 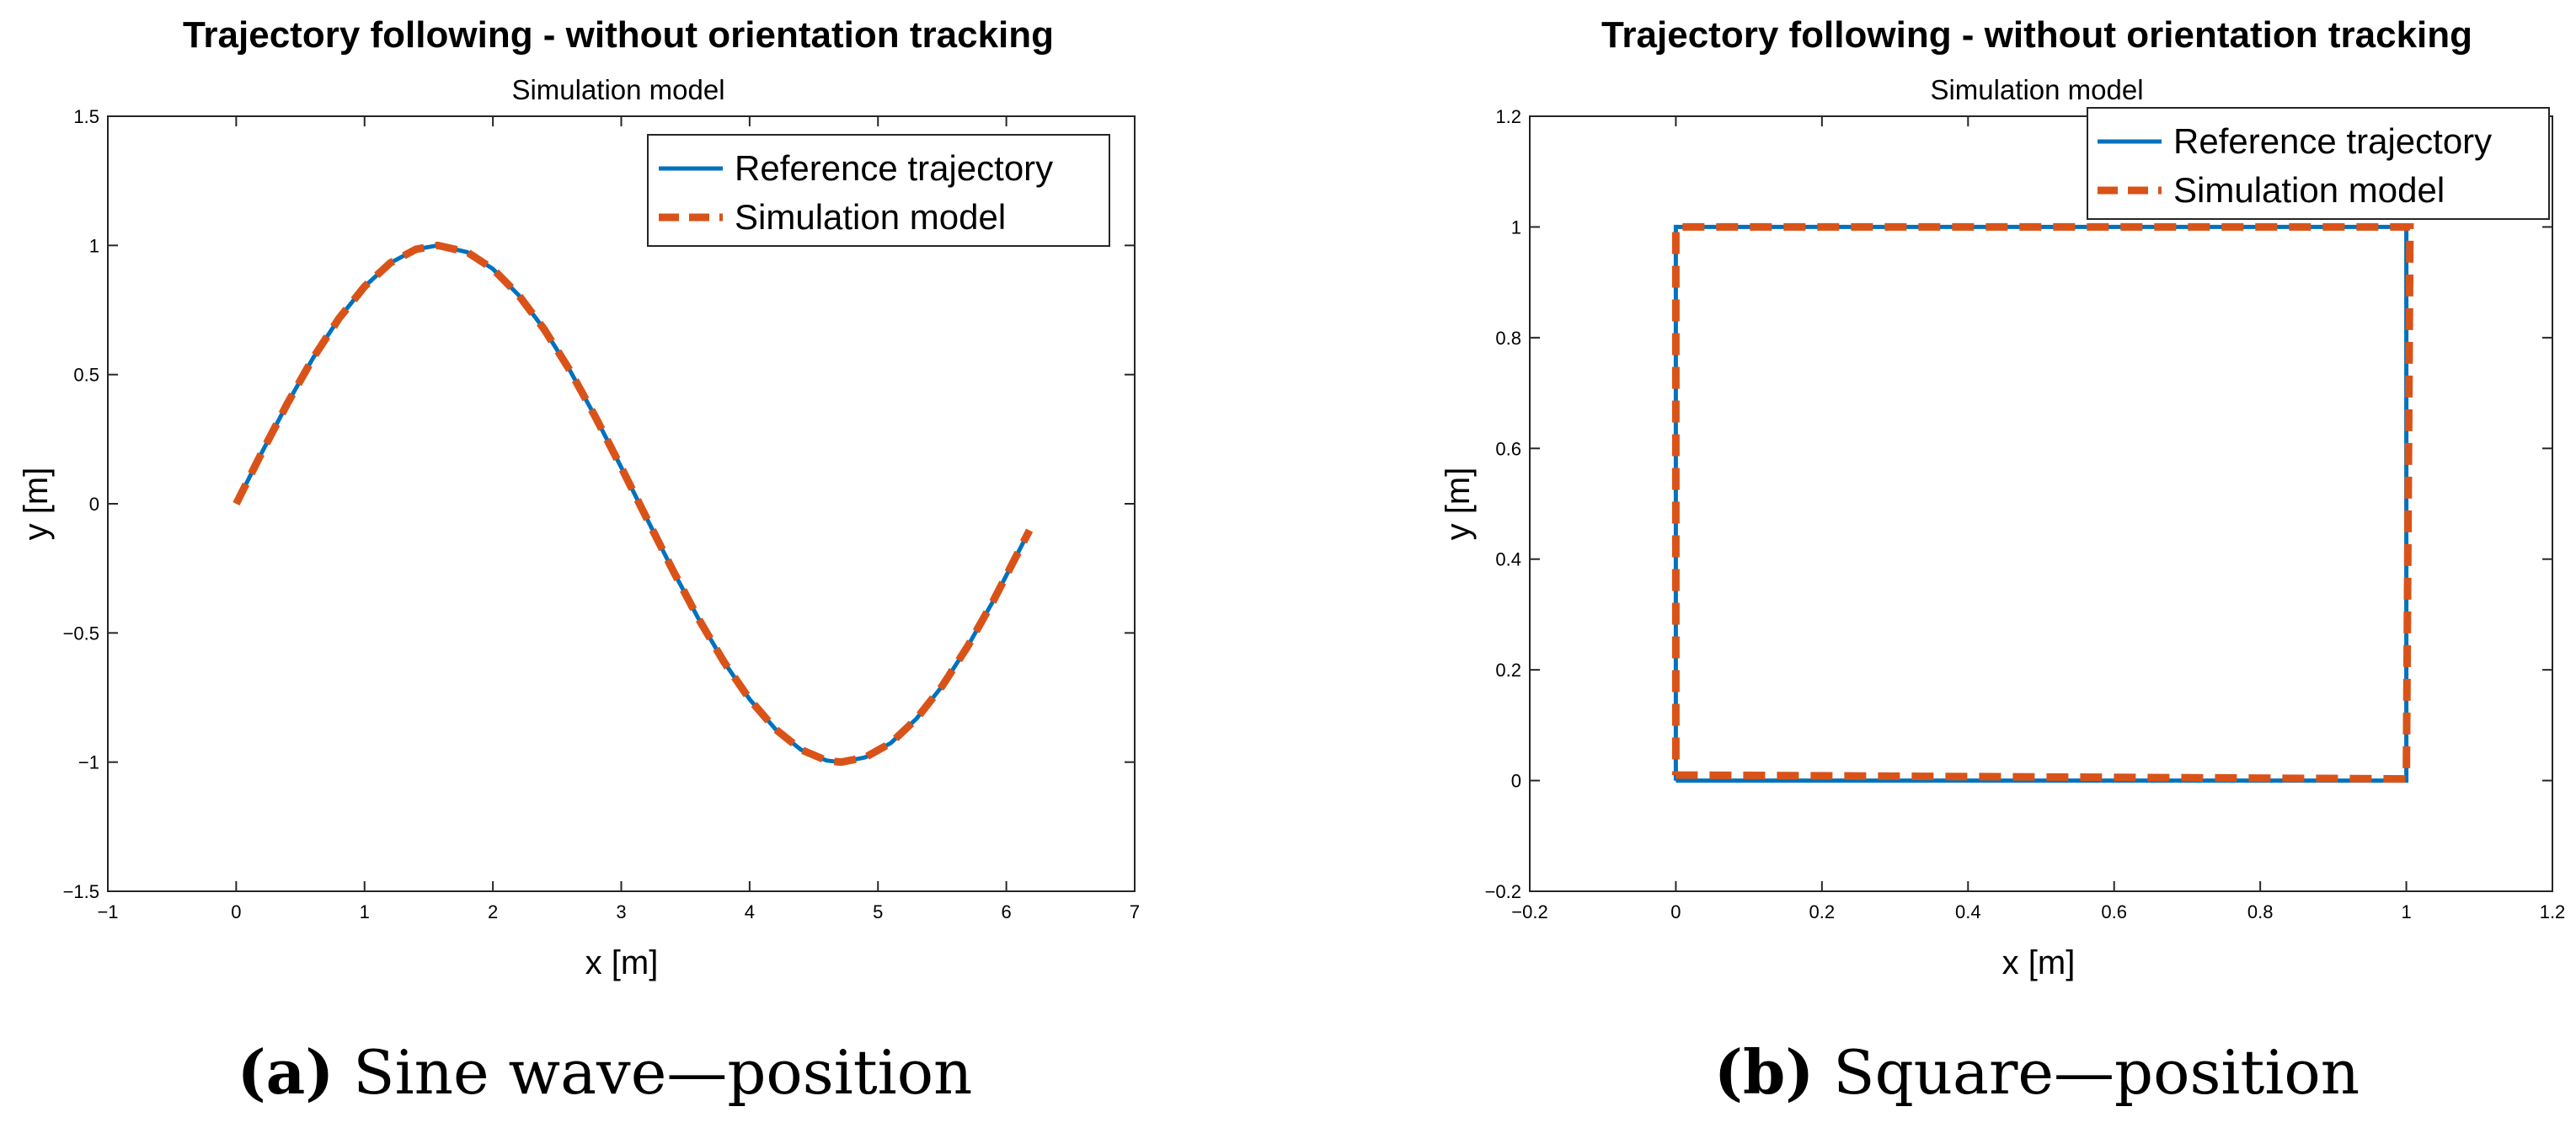 What do you see at coordinates (1503, 891) in the screenshot?
I see `chart-b-ytick-label: −0.2` at bounding box center [1503, 891].